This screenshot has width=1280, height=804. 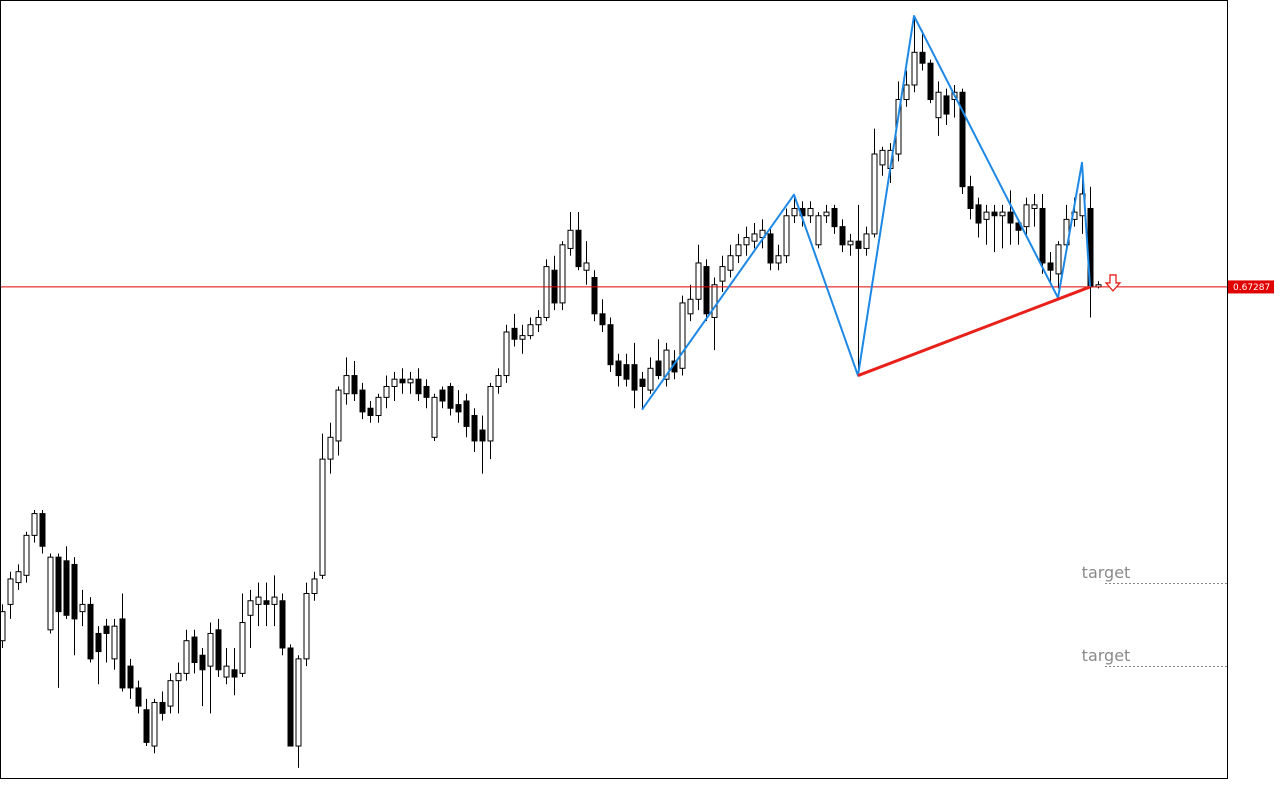 What do you see at coordinates (974, 331) in the screenshot?
I see `trend-line` at bounding box center [974, 331].